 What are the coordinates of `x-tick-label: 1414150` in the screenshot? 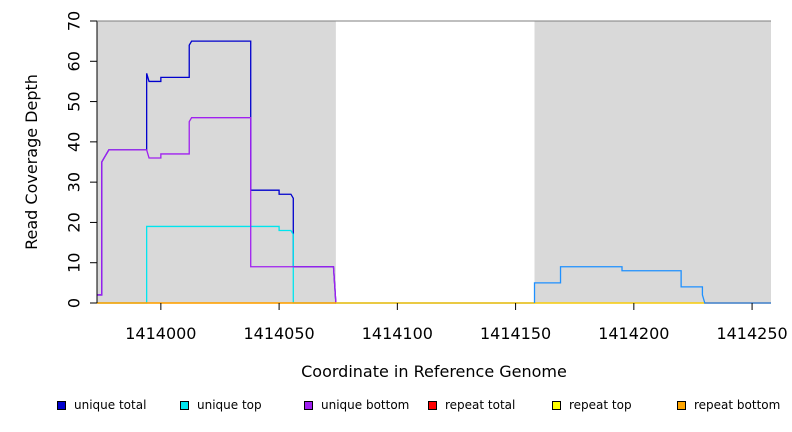 It's located at (515, 333).